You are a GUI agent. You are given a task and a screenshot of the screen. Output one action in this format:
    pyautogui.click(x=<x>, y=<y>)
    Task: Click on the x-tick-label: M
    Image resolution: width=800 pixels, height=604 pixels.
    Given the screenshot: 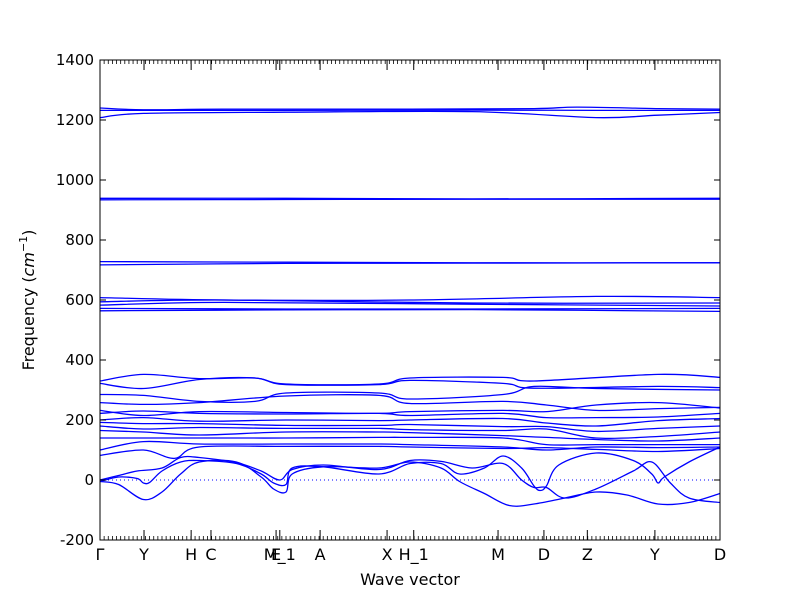 What is the action you would take?
    pyautogui.click(x=498, y=554)
    